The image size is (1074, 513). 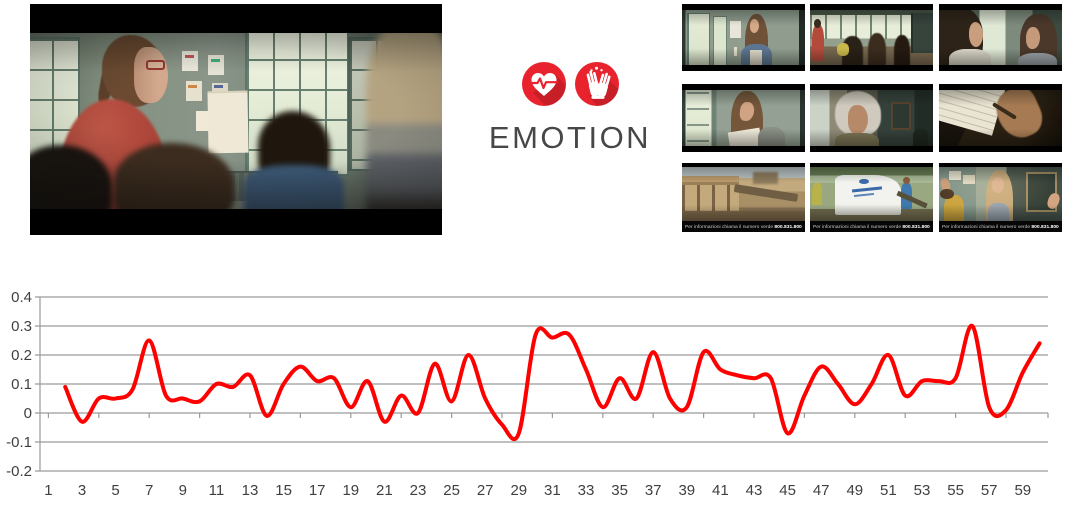 What do you see at coordinates (19, 471) in the screenshot?
I see `y-tick-label: -0.2` at bounding box center [19, 471].